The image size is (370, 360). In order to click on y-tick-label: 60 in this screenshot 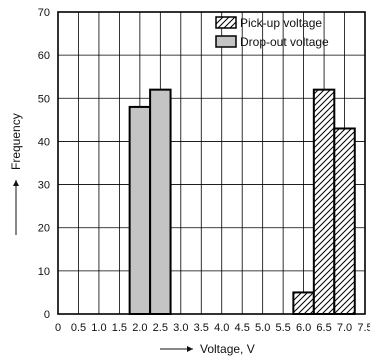, I will do `click(44, 56)`.